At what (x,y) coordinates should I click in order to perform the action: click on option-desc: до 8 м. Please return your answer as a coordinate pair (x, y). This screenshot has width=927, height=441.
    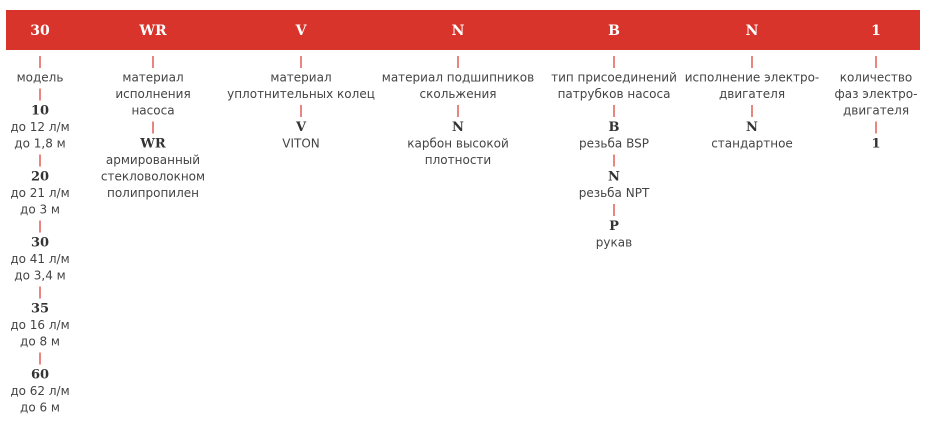
    Looking at the image, I should click on (40, 342).